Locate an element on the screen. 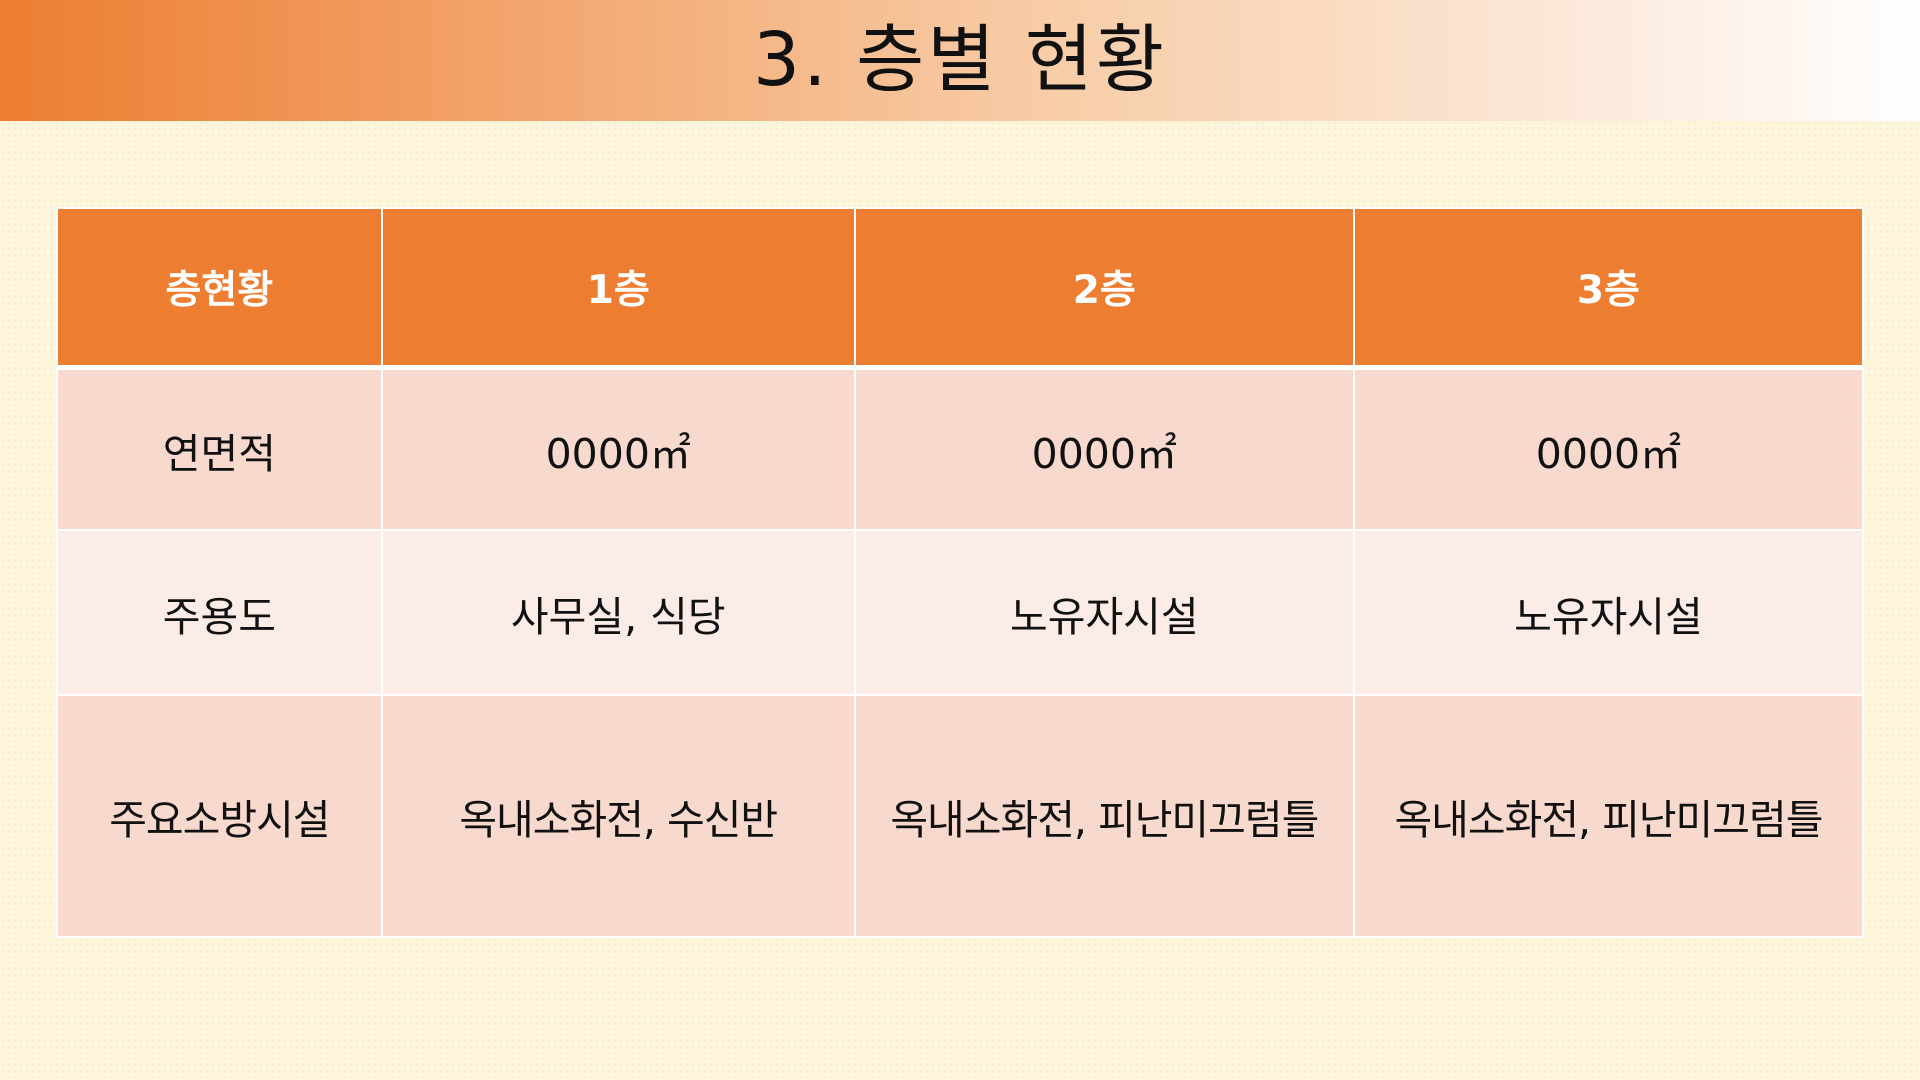 This screenshot has width=1920, height=1080. header-floor-1: 1층 is located at coordinates (618, 288).